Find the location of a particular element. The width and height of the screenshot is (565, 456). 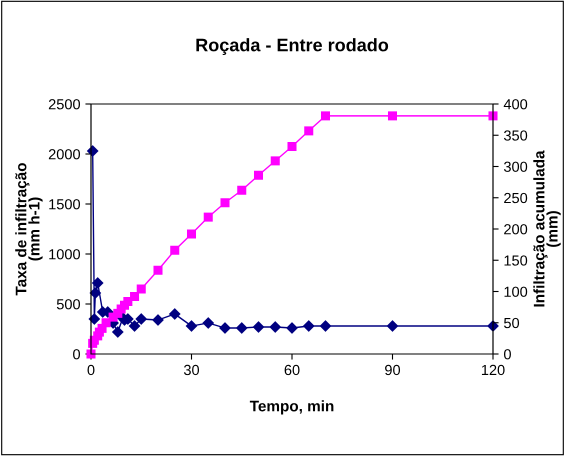

y2-tick-label: 100 is located at coordinates (516, 291).